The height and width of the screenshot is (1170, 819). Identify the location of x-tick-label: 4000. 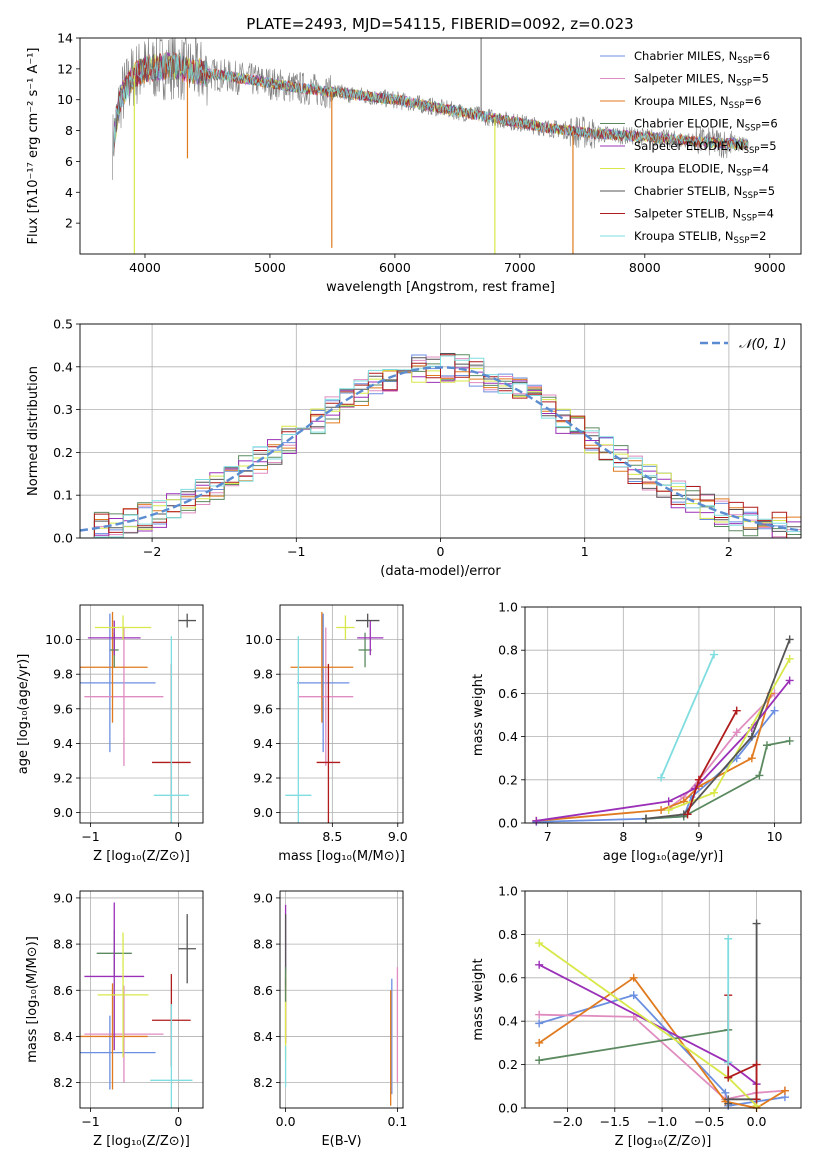
(145, 267).